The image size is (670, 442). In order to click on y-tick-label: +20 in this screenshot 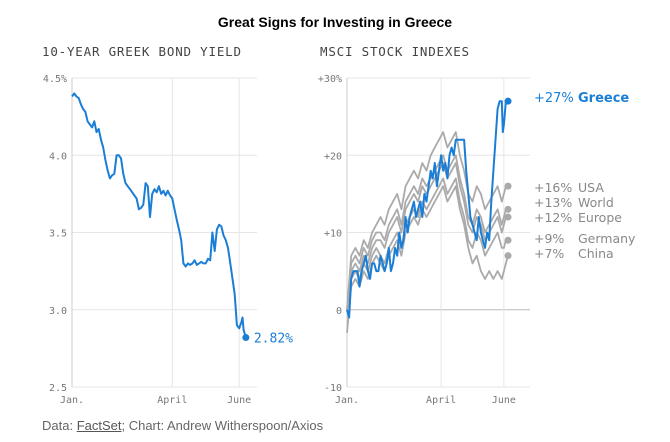, I will do `click(333, 156)`.